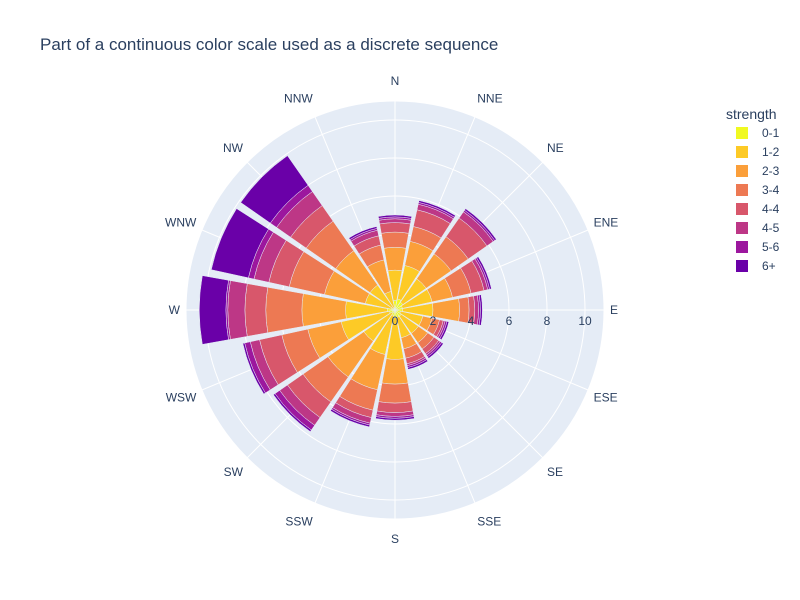  Describe the element at coordinates (509, 321) in the screenshot. I see `radial-tick-6: 6` at that location.